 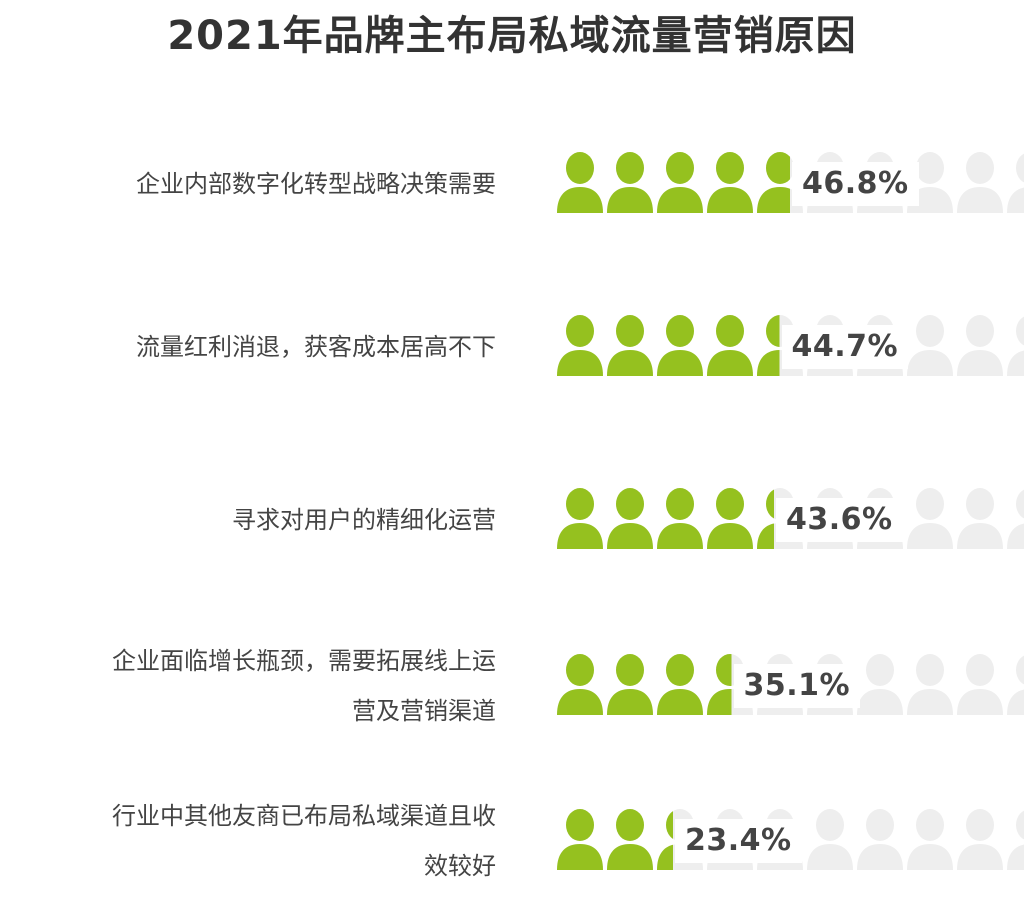 I want to click on value-label: 23.4%, so click(x=738, y=841).